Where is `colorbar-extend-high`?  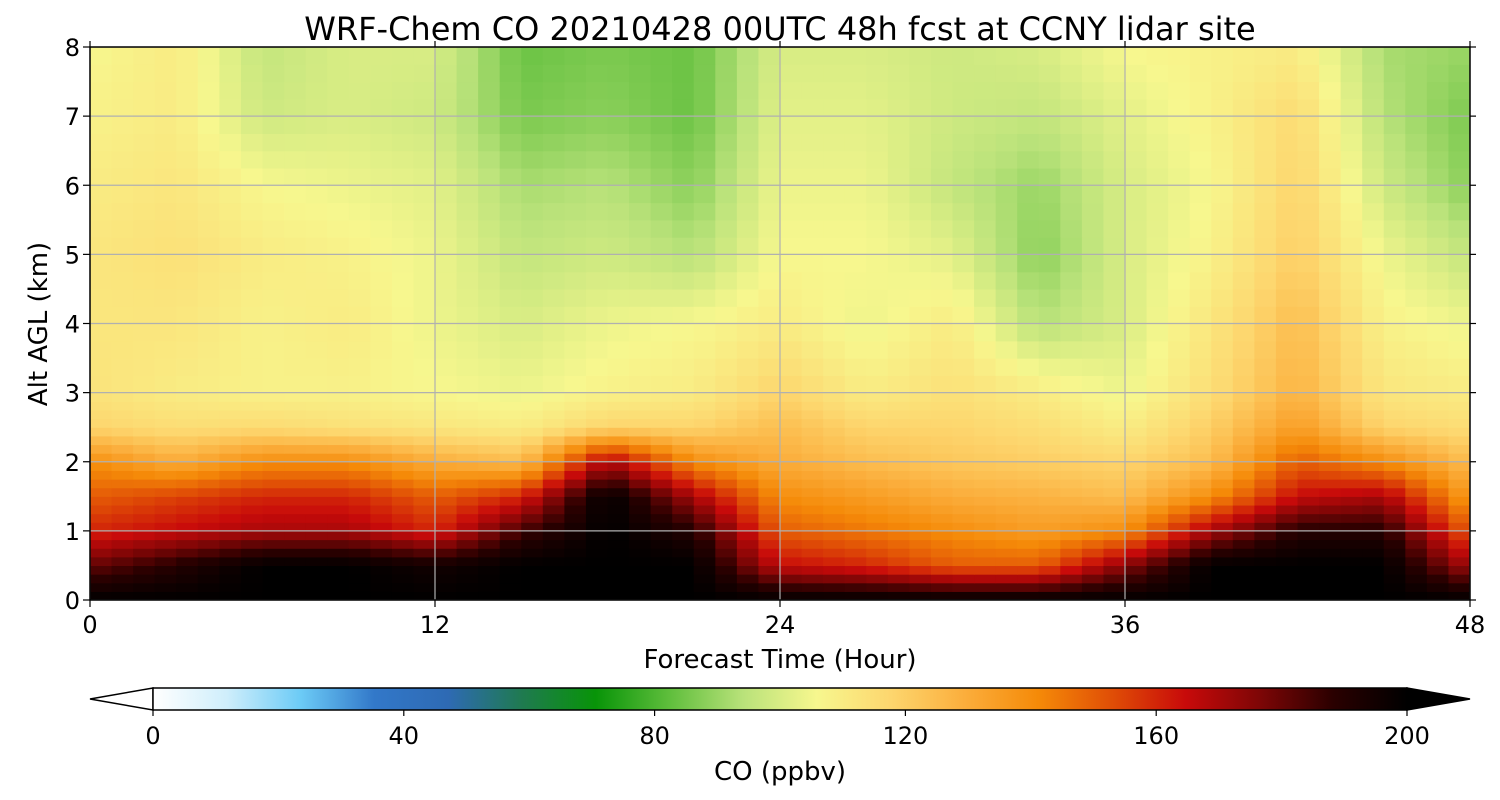 colorbar-extend-high is located at coordinates (1438, 699).